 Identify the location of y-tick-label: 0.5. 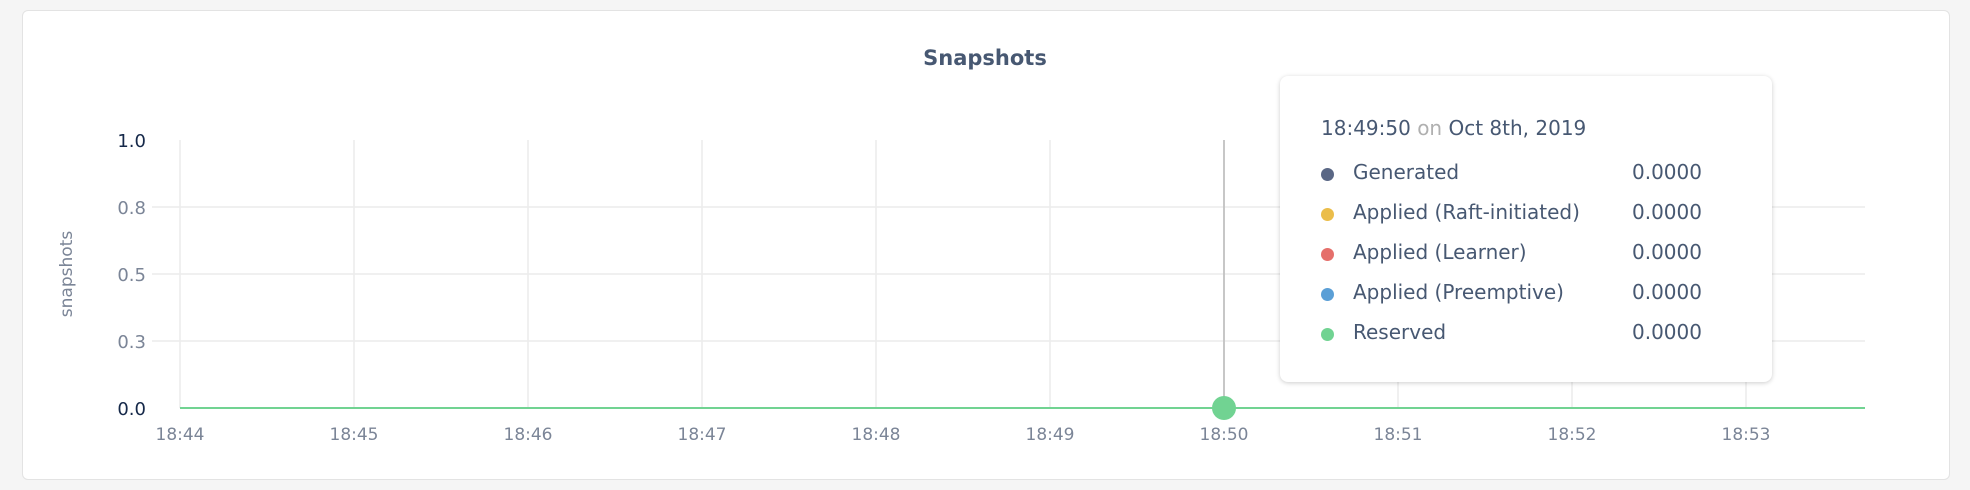
(131, 275).